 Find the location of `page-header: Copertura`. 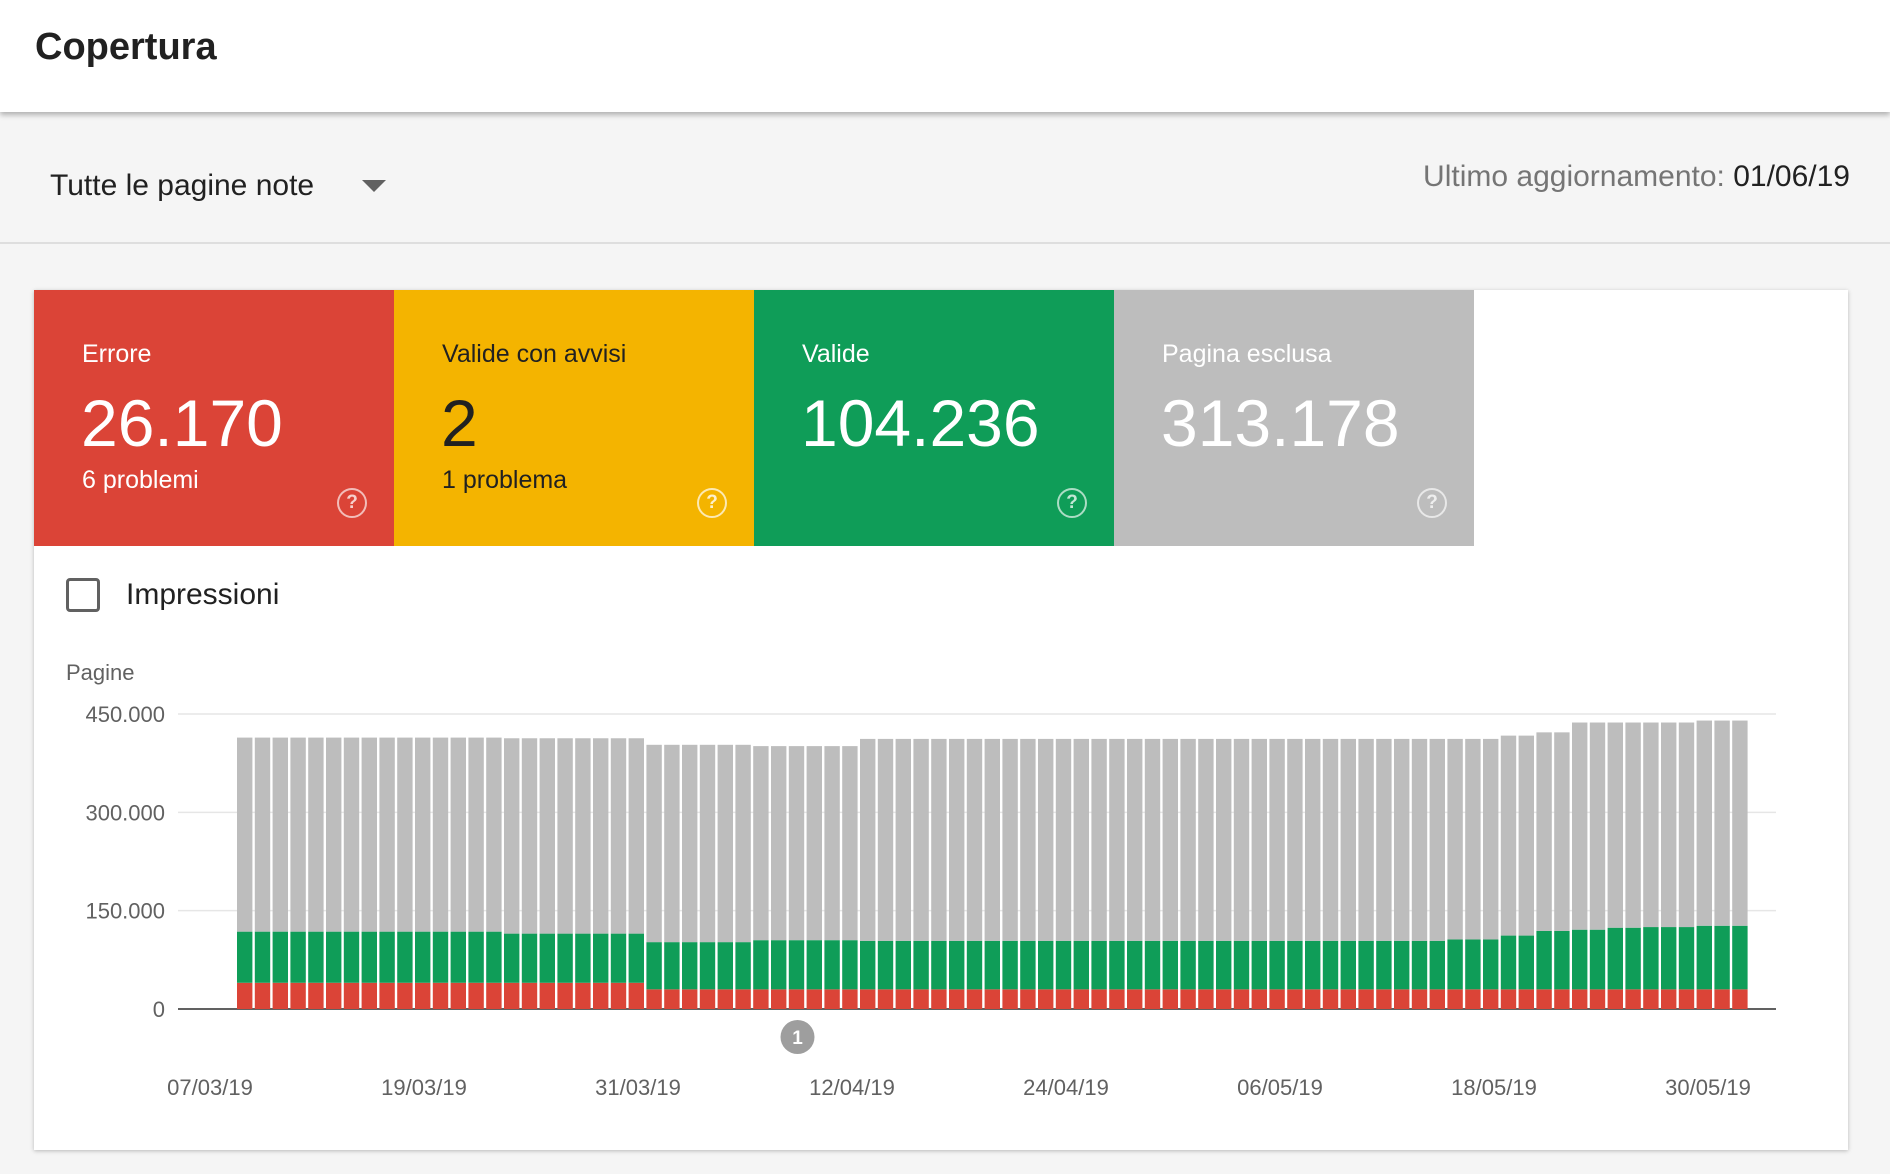

page-header: Copertura is located at coordinates (945, 56).